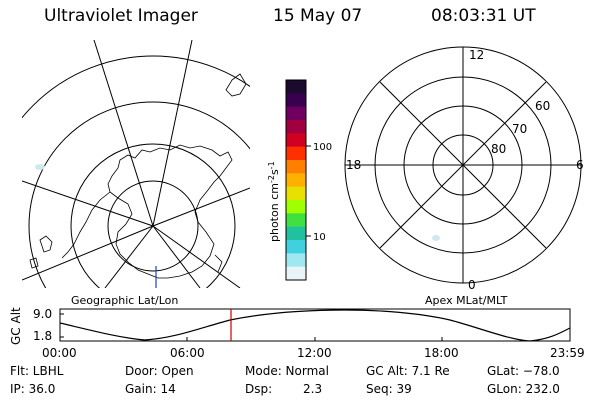 The height and width of the screenshot is (400, 600). Describe the element at coordinates (42, 314) in the screenshot. I see `altitude-ytick-9: 9.0` at that location.